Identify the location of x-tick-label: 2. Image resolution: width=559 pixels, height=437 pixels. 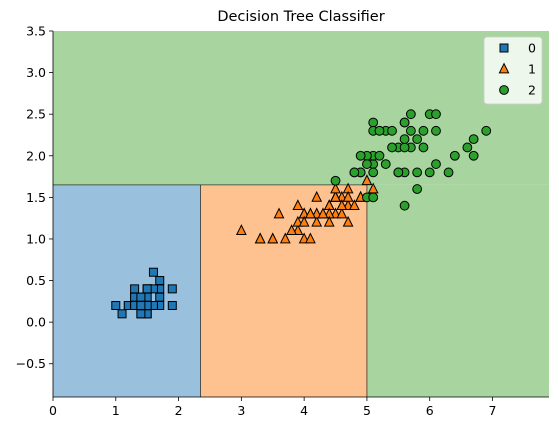
(179, 410).